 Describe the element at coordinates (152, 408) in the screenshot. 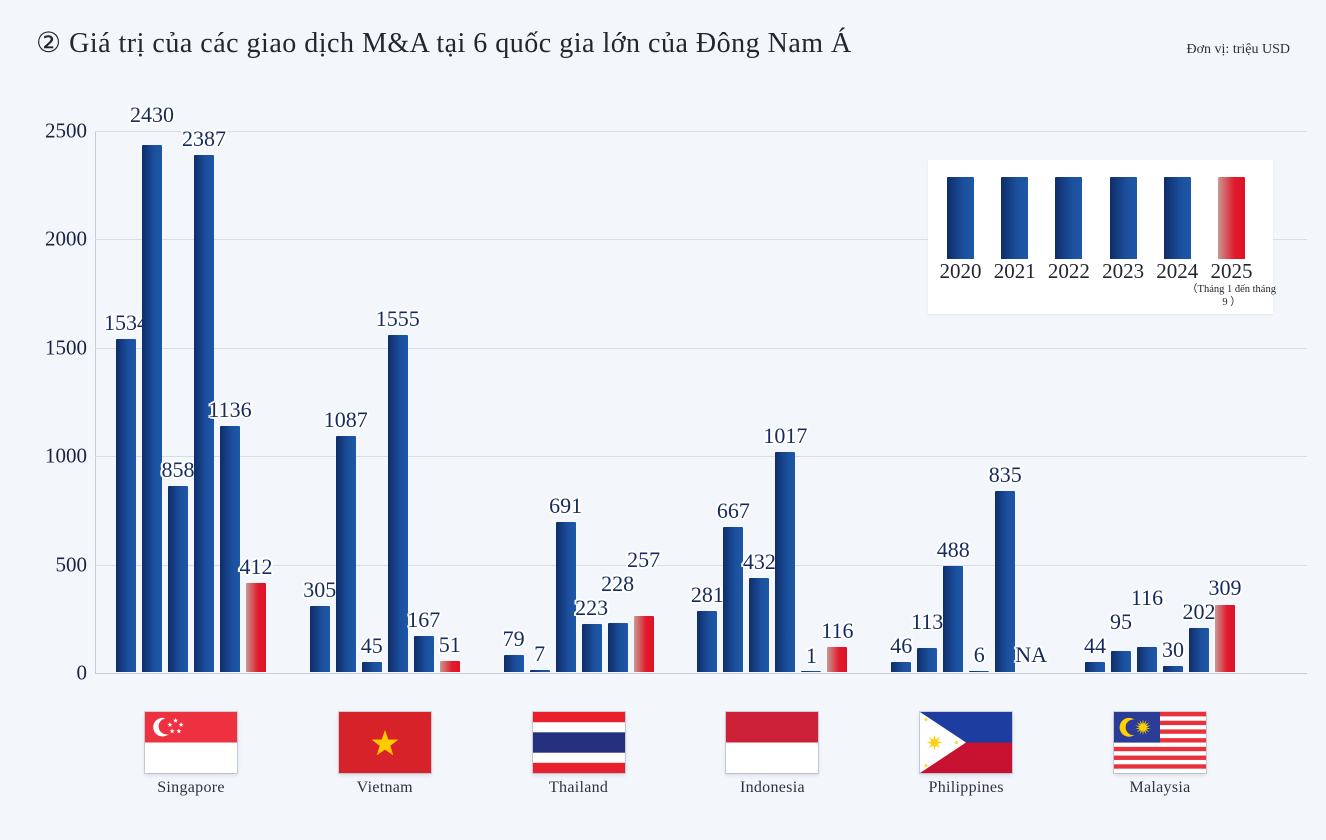

I see `bar-singapore-2021` at that location.